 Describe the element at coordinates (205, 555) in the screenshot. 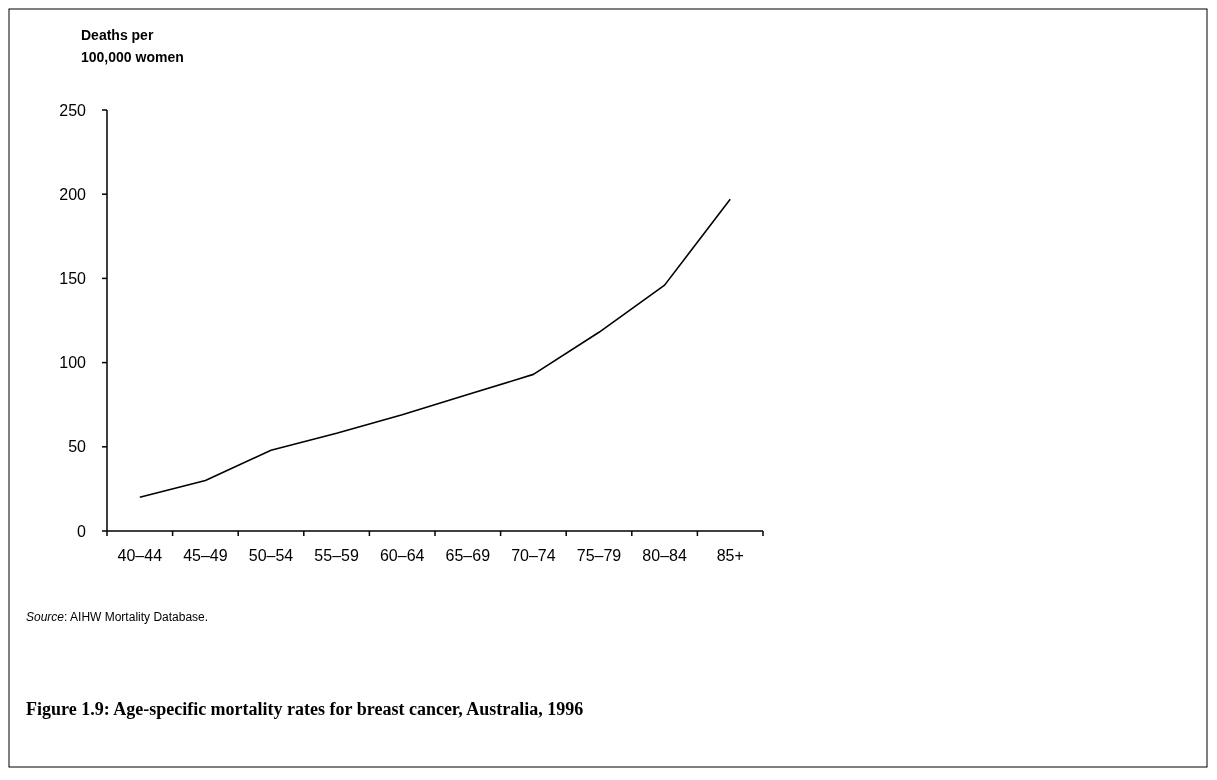

I see `x-tick-label: 45–49` at that location.